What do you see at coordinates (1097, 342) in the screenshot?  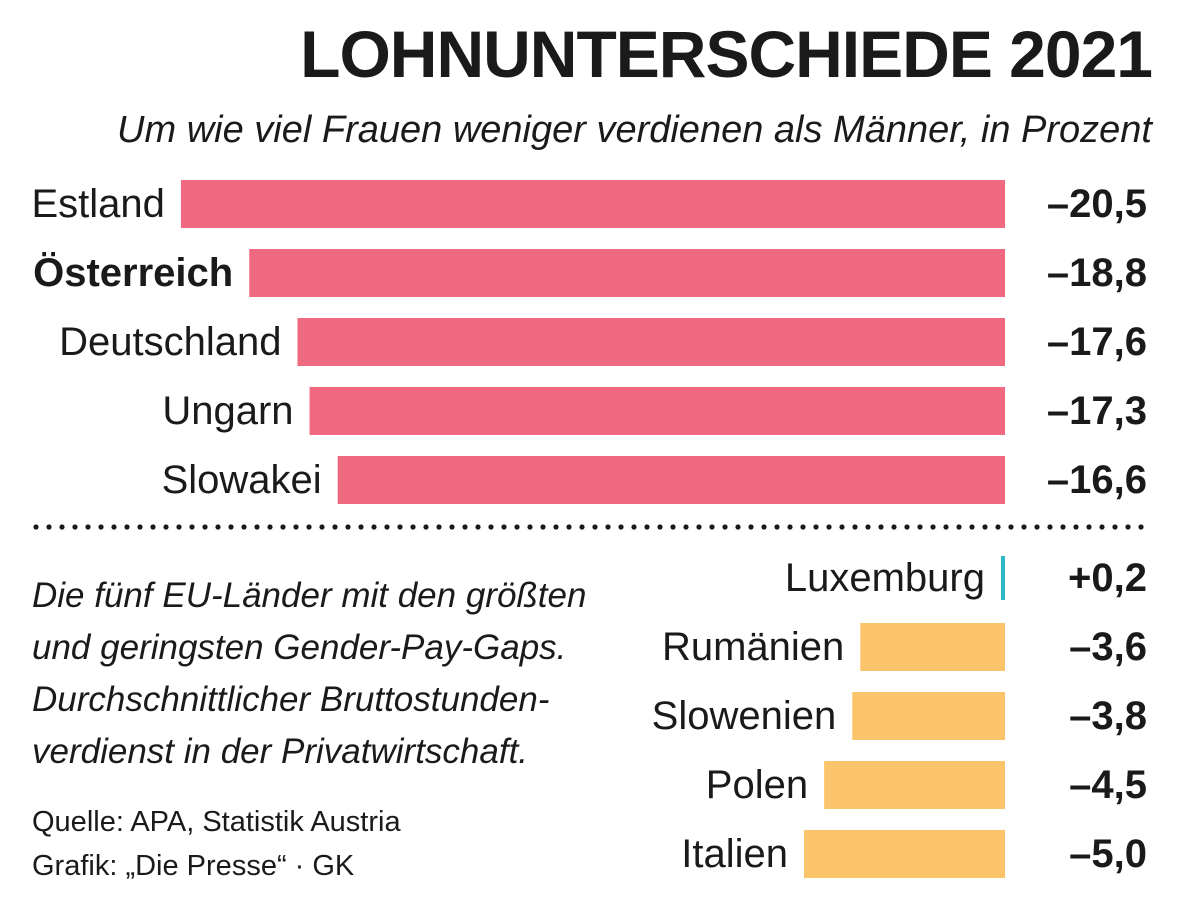 I see `value-label: –17,6` at bounding box center [1097, 342].